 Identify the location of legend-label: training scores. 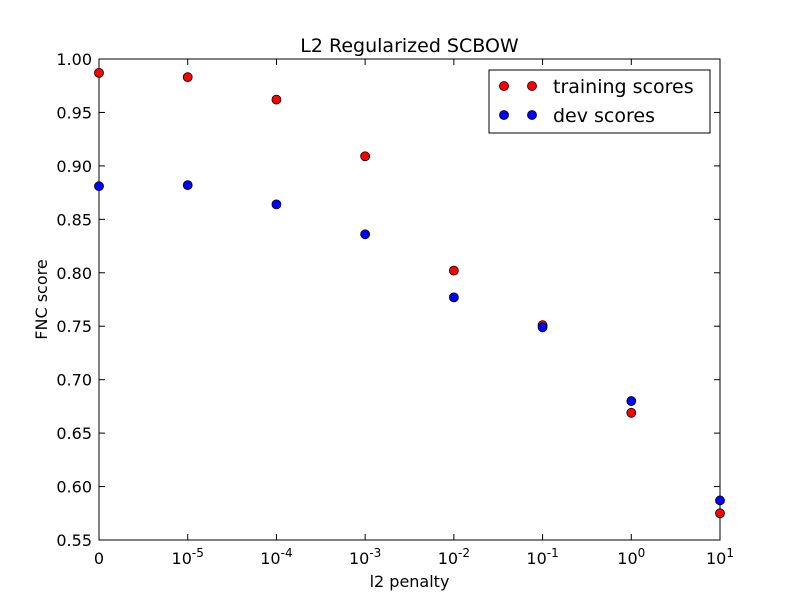
(623, 87).